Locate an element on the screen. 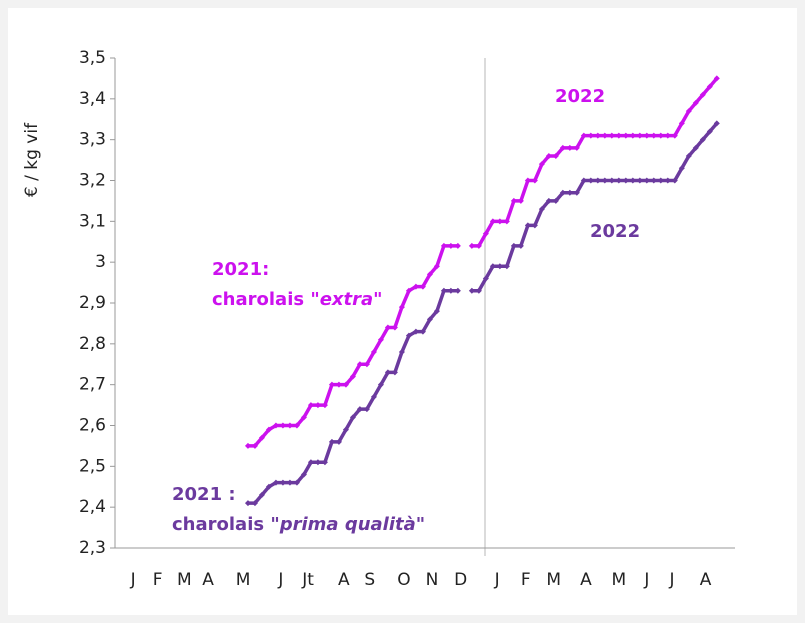 Image resolution: width=805 pixels, height=623 pixels. y-tick-label: 2,3 is located at coordinates (92, 548).